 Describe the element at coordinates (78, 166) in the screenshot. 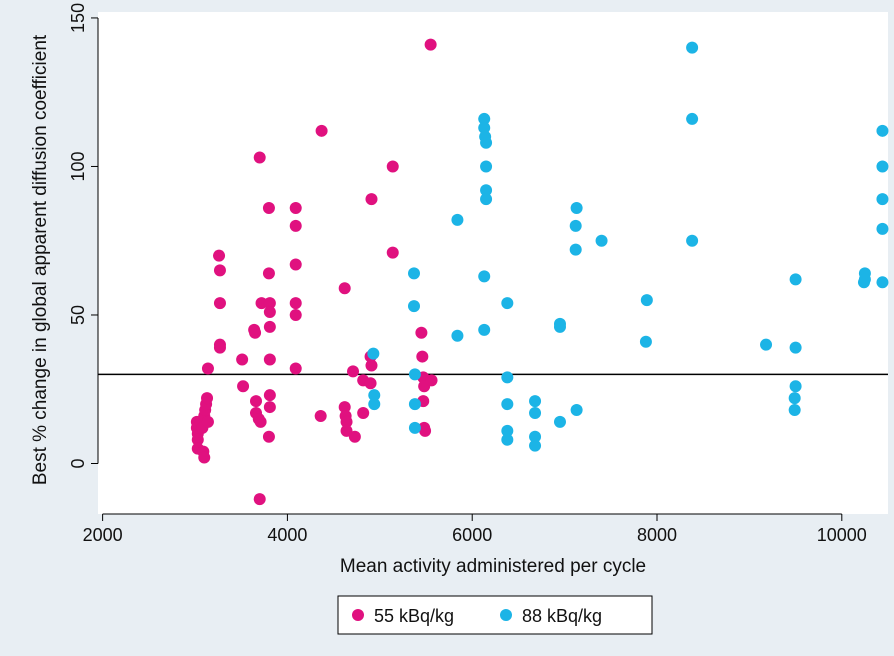

I see `y-tick-label: 100` at that location.